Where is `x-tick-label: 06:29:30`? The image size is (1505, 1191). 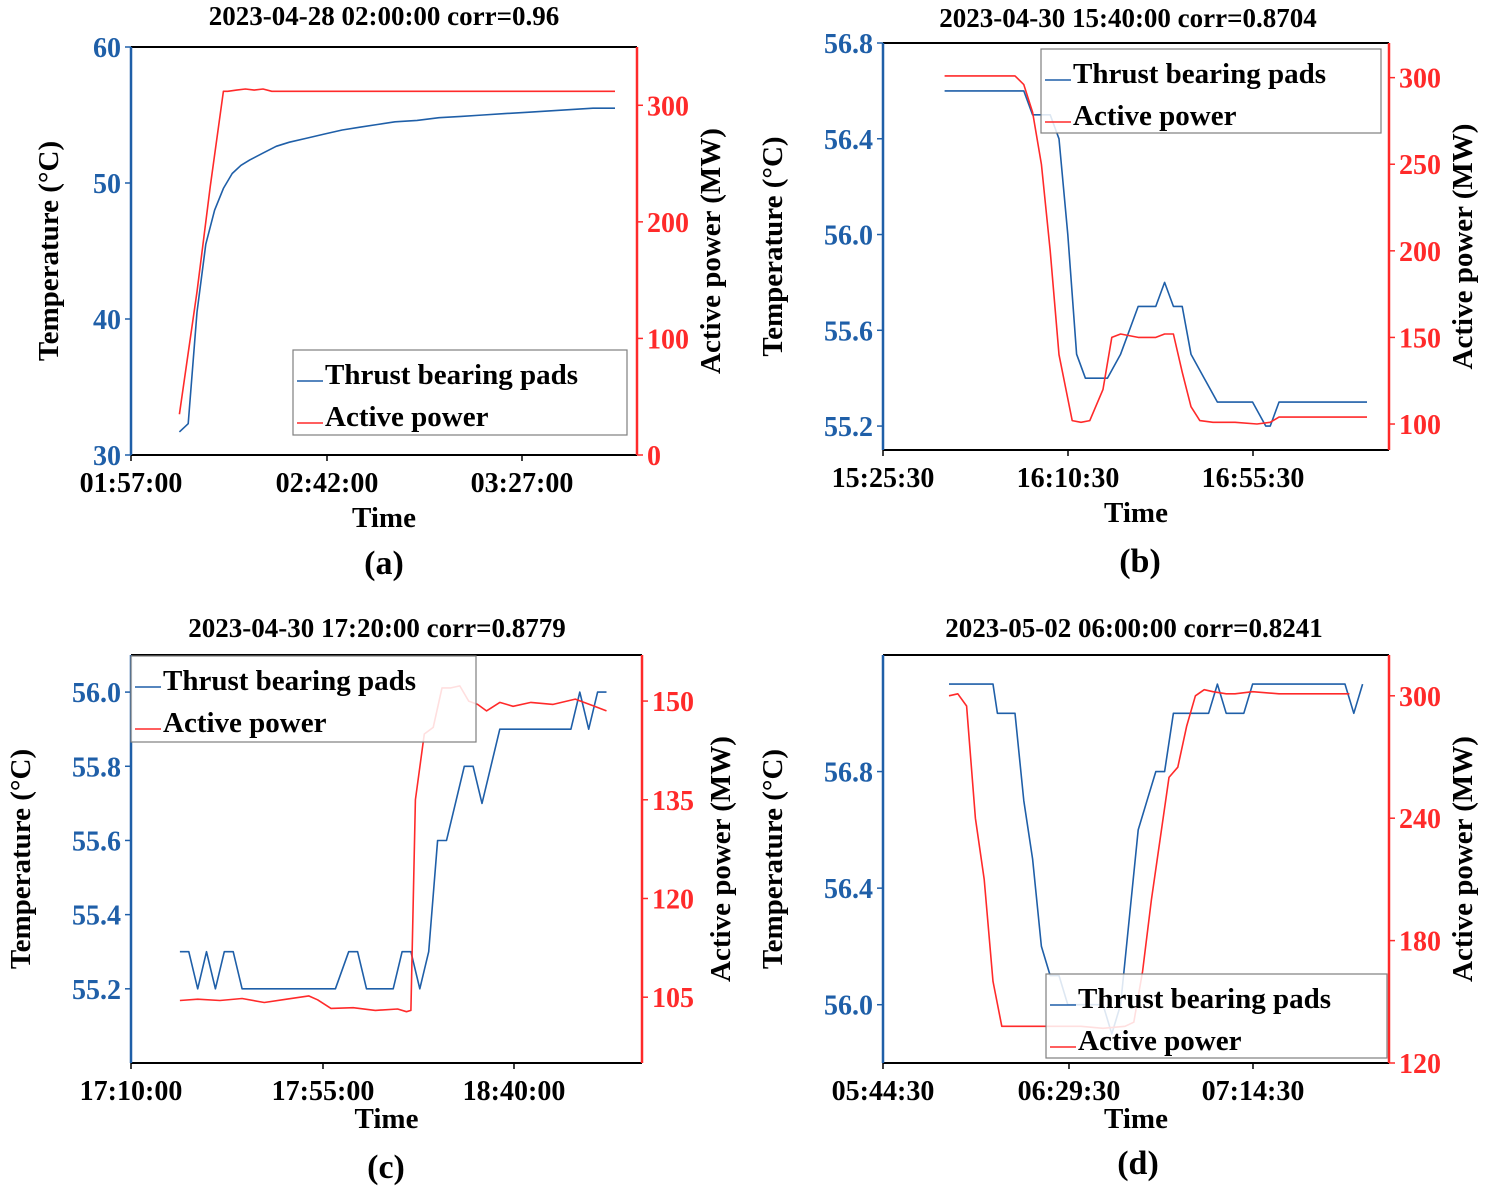
x-tick-label: 06:29:30 is located at coordinates (1069, 1091).